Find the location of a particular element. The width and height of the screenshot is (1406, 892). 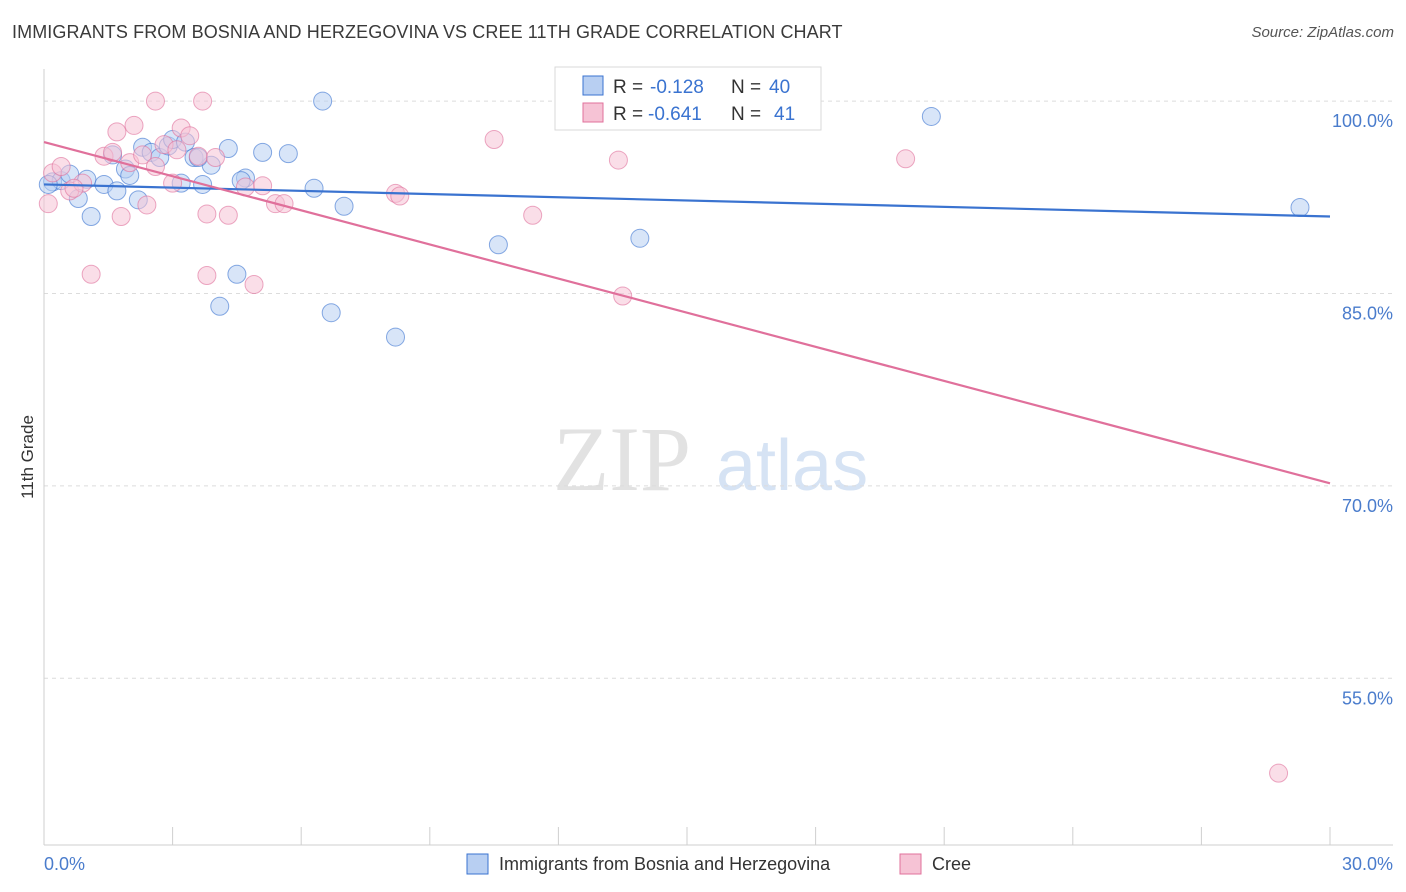

stats-n-label-blue: N = is located at coordinates (746, 87).